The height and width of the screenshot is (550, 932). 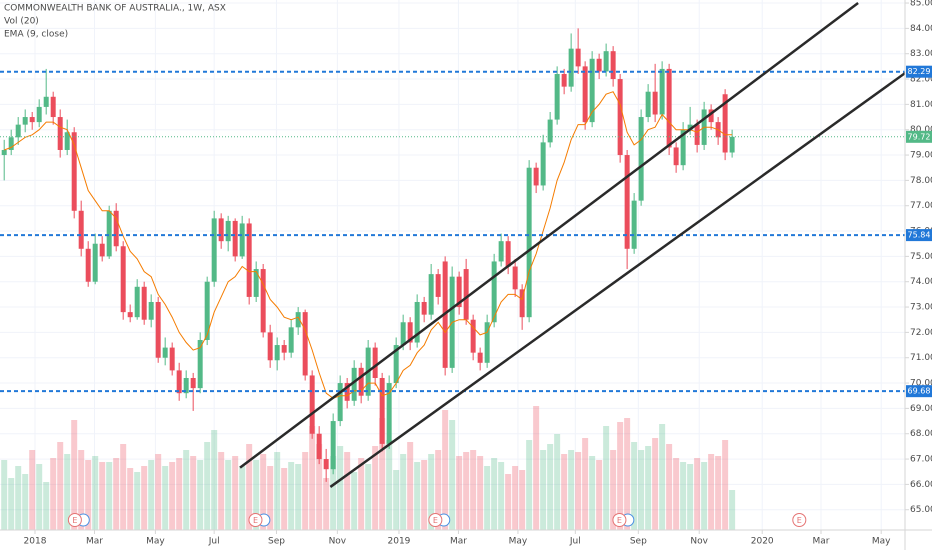 I want to click on y-tick-label: 68.00, so click(x=921, y=434).